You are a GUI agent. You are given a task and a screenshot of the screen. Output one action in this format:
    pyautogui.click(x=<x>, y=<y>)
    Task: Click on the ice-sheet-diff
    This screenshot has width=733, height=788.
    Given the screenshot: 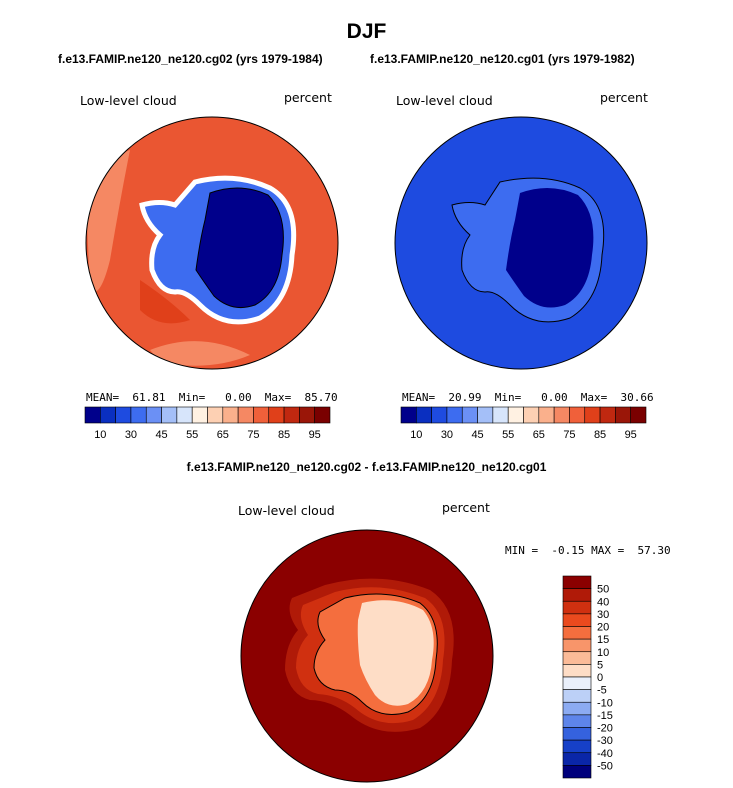 What is the action you would take?
    pyautogui.click(x=395, y=653)
    